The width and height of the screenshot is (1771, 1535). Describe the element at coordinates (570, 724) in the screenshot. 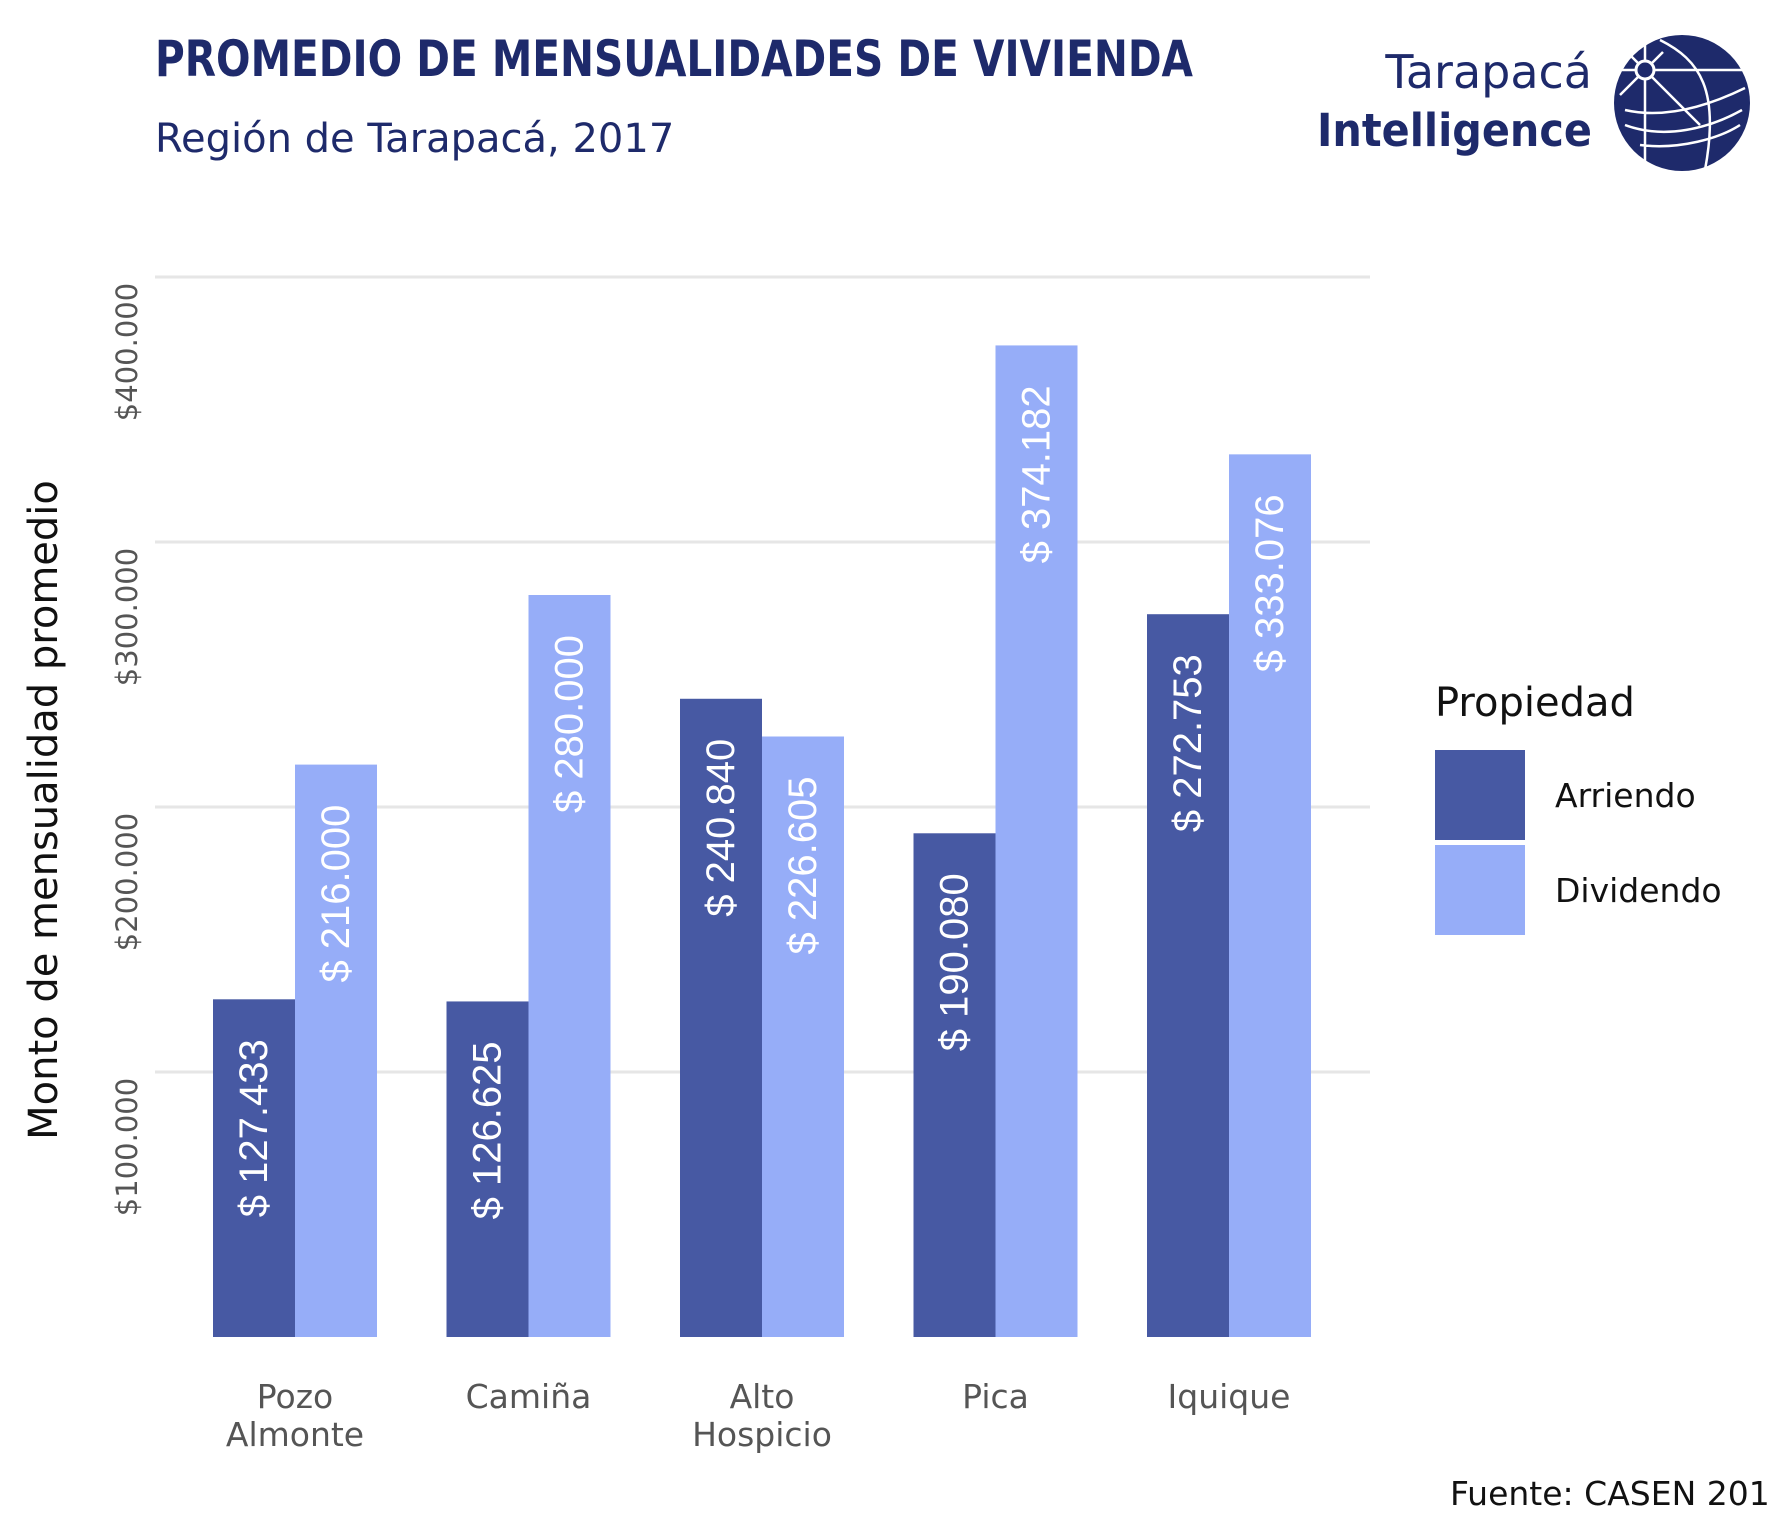

I see `bar-label-dividendo: $ 280.000` at that location.